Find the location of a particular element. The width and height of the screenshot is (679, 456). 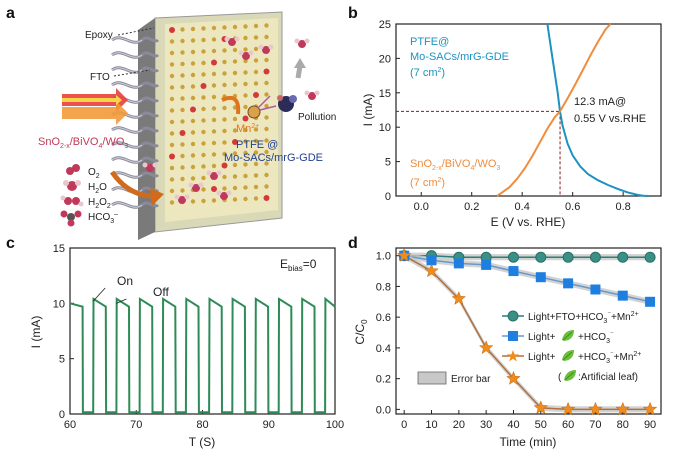

fto-layer is located at coordinates (221, 120).